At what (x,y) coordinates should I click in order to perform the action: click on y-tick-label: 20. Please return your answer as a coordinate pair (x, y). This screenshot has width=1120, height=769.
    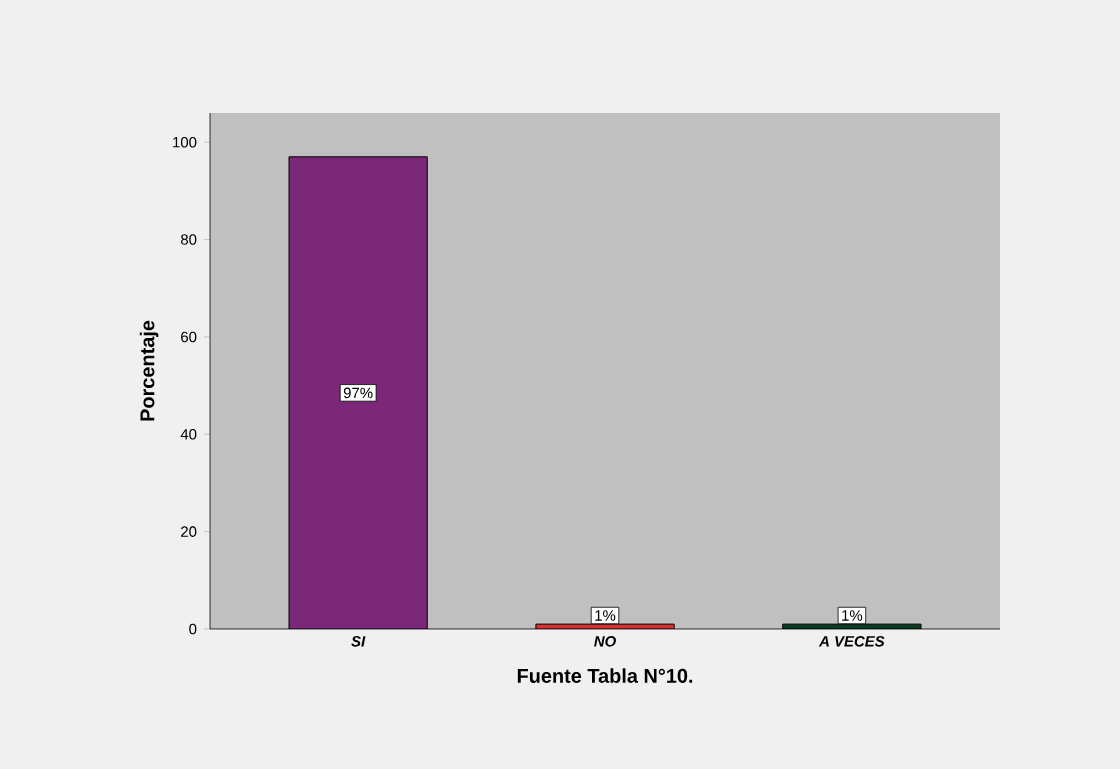
    Looking at the image, I should click on (189, 531).